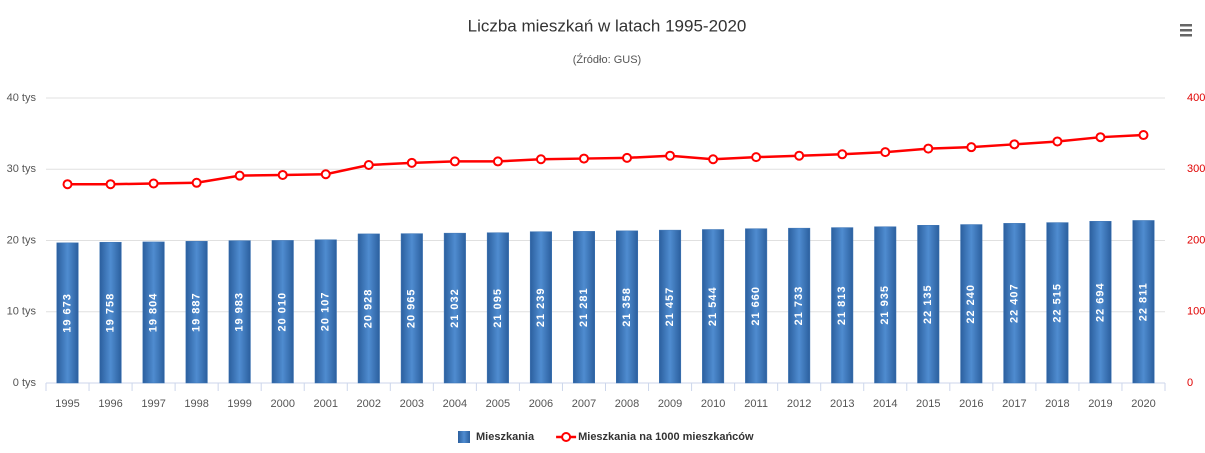 Image resolution: width=1205 pixels, height=453 pixels. I want to click on value-label: 19 804, so click(154, 313).